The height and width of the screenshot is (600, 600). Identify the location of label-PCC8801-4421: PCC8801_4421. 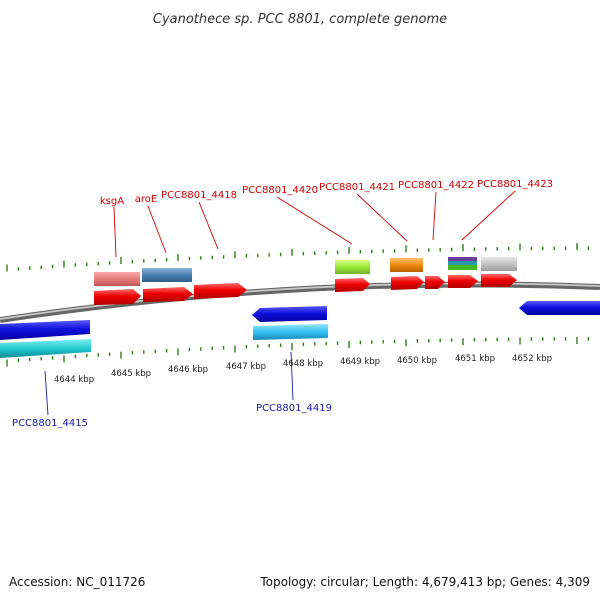
(357, 187).